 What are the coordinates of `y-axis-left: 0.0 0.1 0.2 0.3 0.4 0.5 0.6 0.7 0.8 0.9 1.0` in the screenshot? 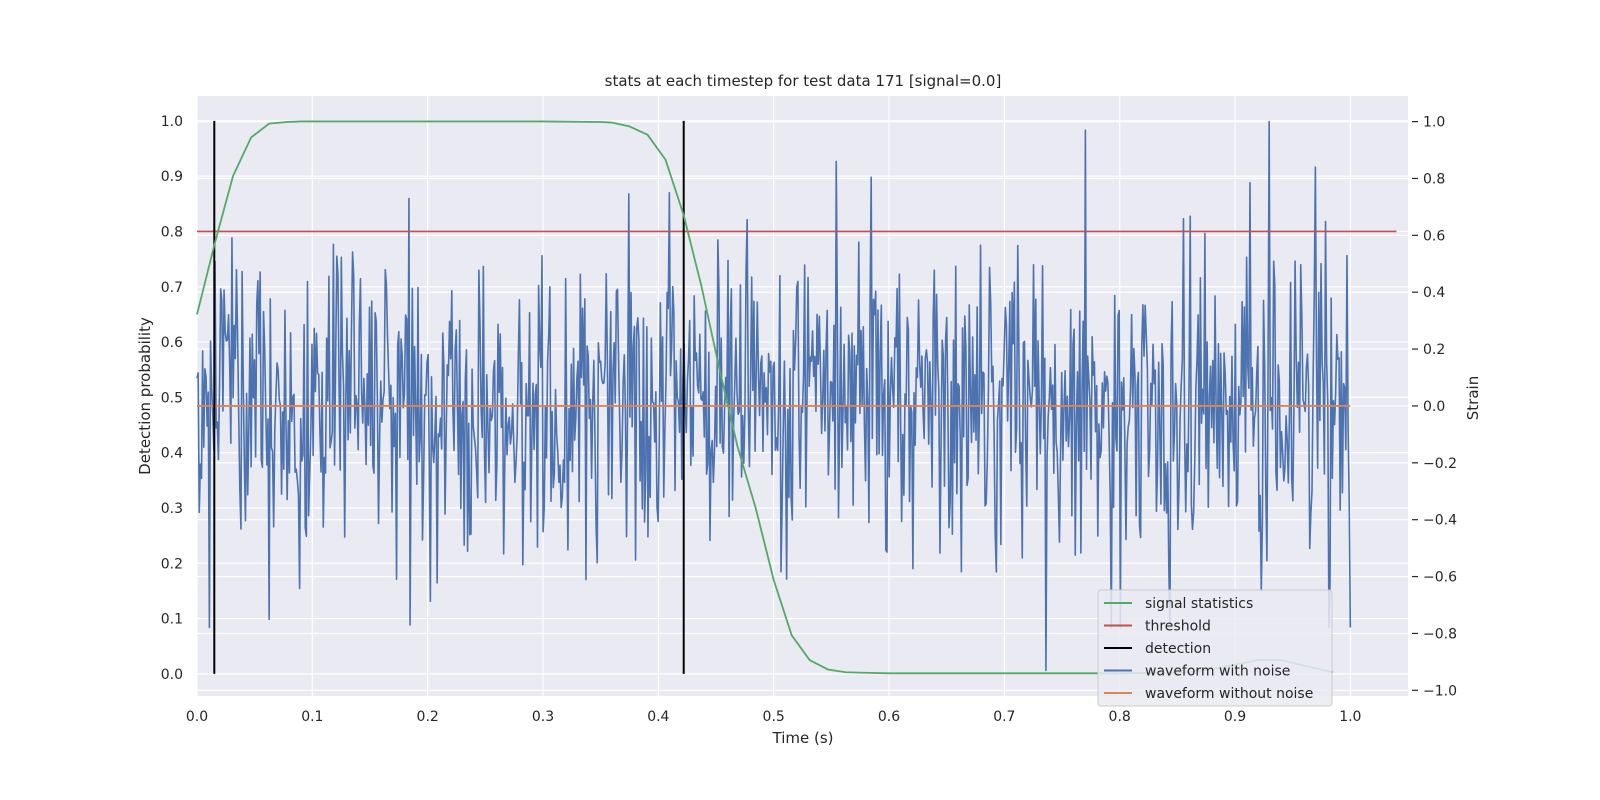 It's located at (172, 398).